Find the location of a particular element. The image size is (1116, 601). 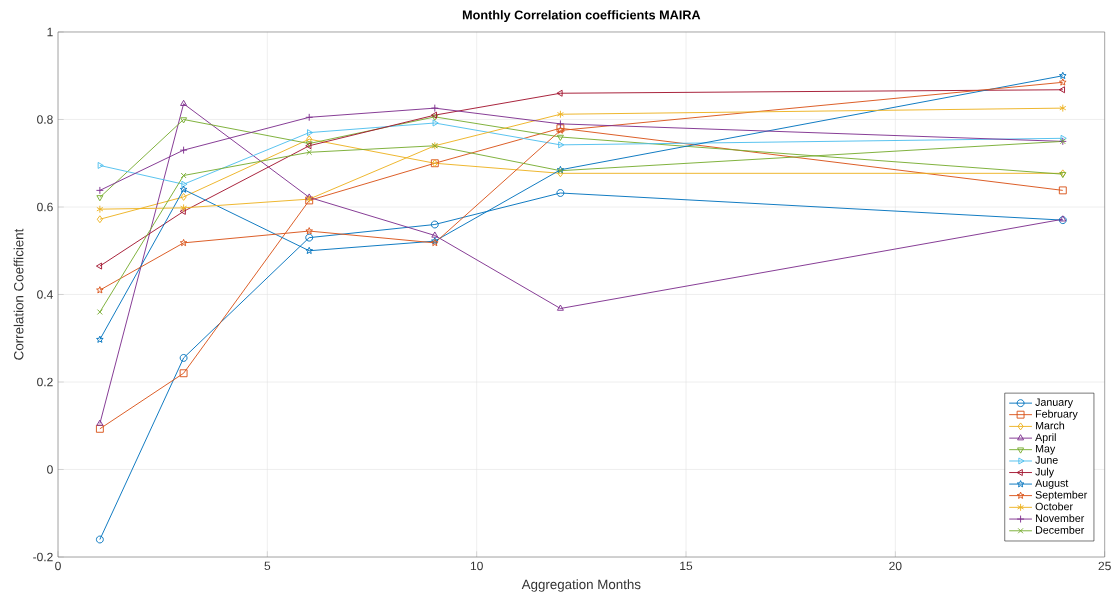

legend-label: July is located at coordinates (1045, 472).